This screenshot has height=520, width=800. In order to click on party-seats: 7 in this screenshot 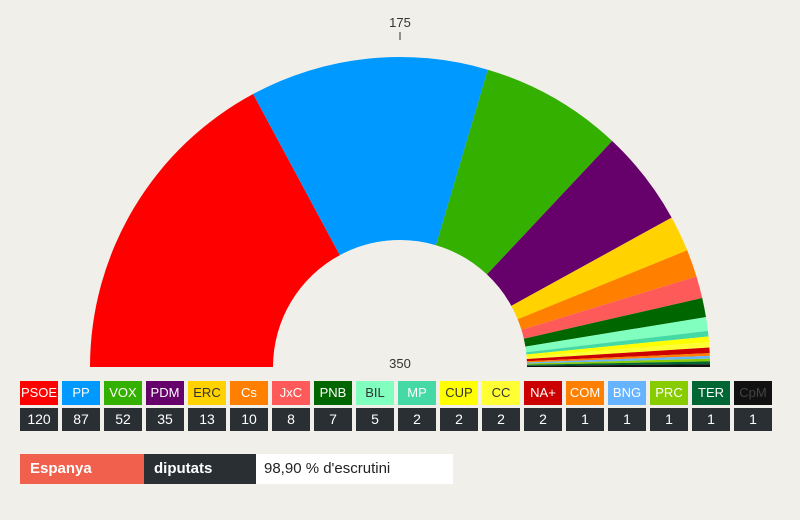, I will do `click(333, 419)`.